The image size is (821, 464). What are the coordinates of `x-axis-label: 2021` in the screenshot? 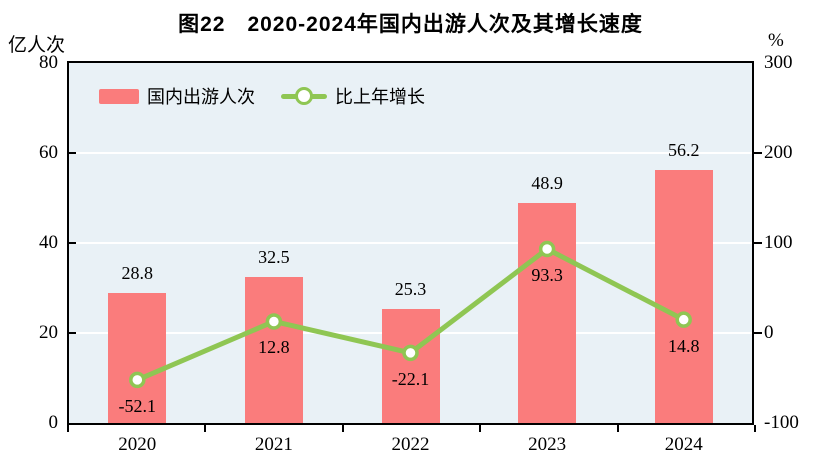 It's located at (273, 444).